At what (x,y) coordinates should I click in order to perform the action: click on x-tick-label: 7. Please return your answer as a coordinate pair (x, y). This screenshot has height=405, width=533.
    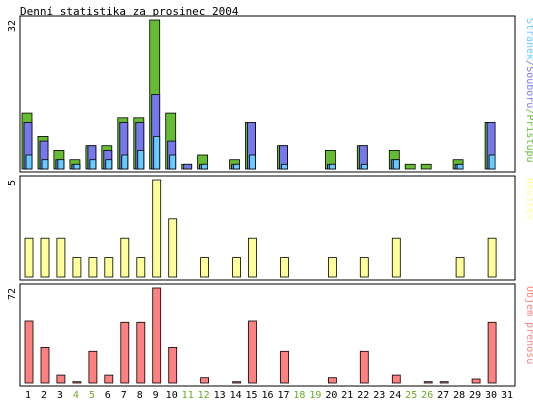
    Looking at the image, I should click on (124, 395).